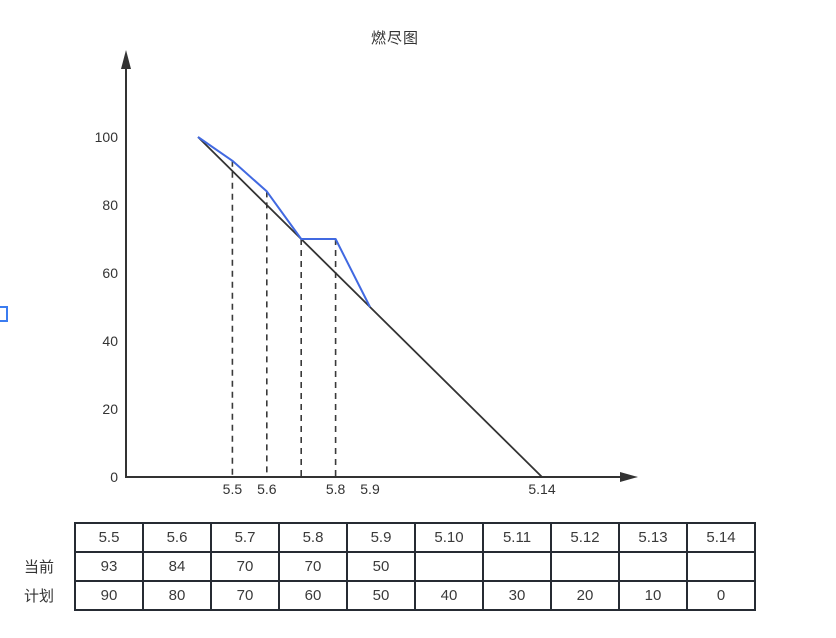 This screenshot has width=836, height=638. I want to click on table-cell: 80, so click(177, 595).